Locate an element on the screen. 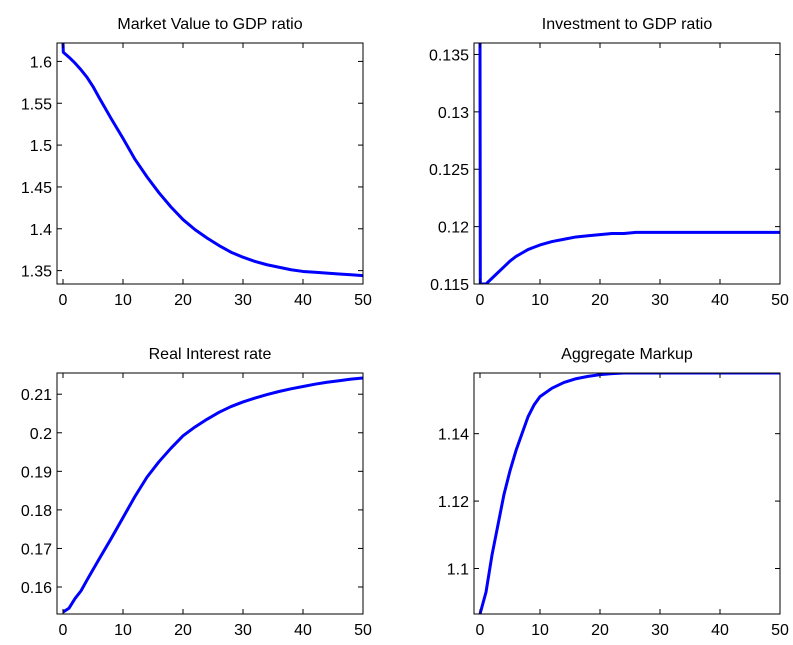  investment-gdp-series-line is located at coordinates (629, 163).